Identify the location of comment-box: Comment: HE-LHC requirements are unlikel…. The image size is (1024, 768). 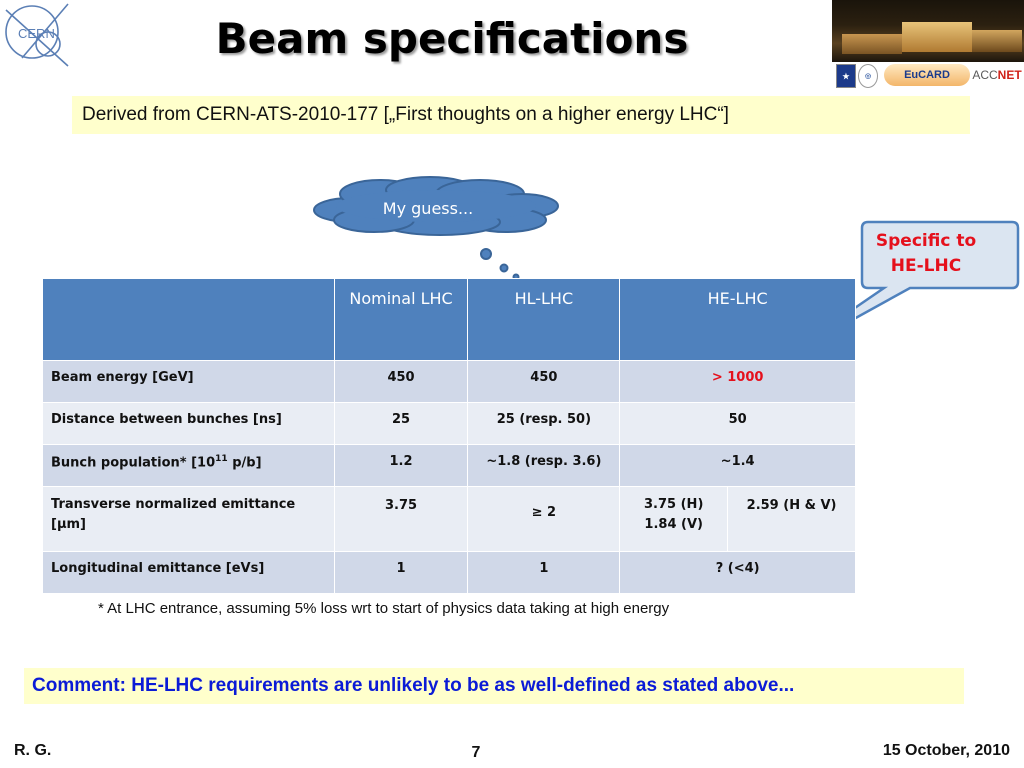
(494, 686).